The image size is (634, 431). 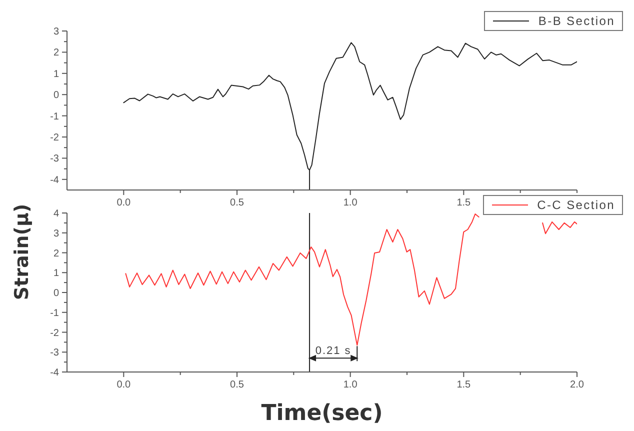 What do you see at coordinates (577, 385) in the screenshot?
I see `x-tick-label: 2.0` at bounding box center [577, 385].